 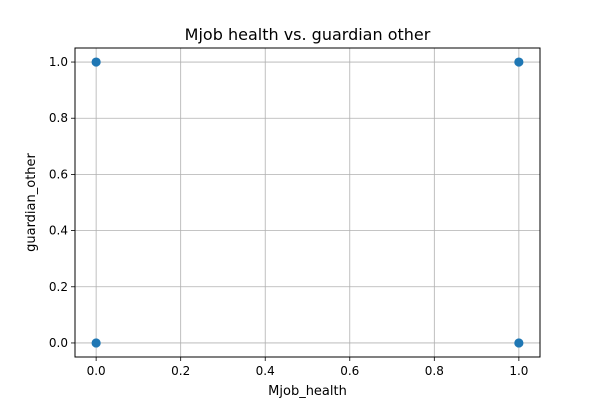 What do you see at coordinates (518, 371) in the screenshot?
I see `x-tick-label: 1.0` at bounding box center [518, 371].